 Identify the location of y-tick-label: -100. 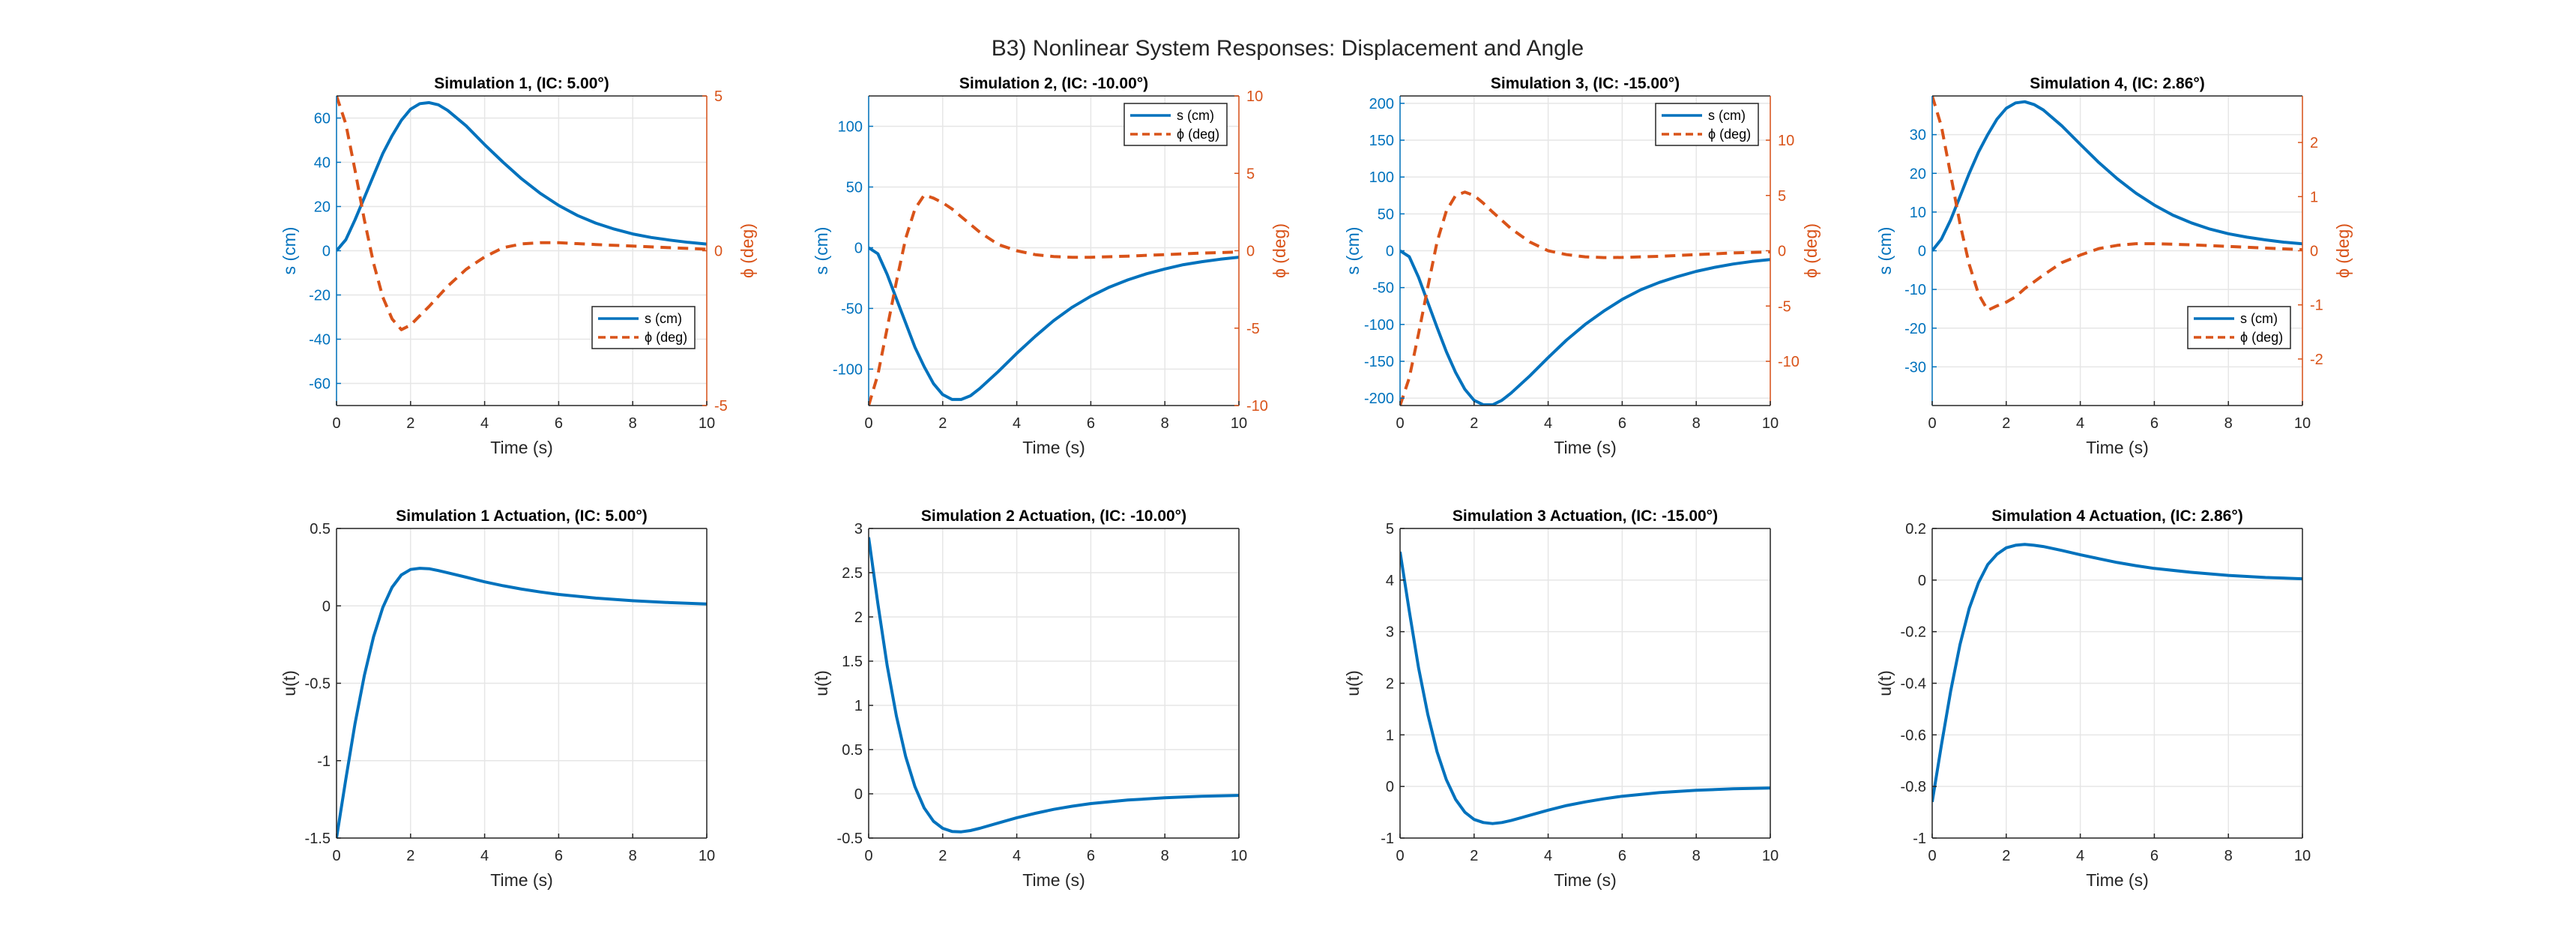
(1379, 325).